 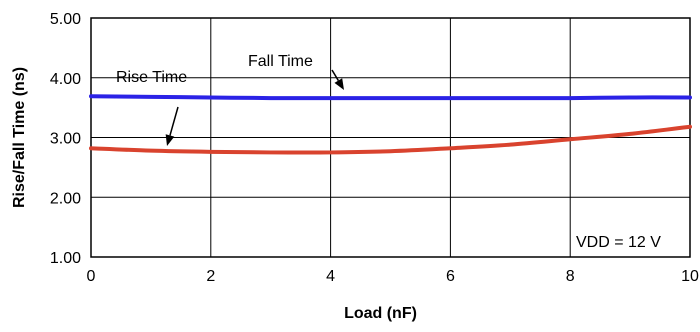 What do you see at coordinates (65, 139) in the screenshot?
I see `y-tick-label: 3.00` at bounding box center [65, 139].